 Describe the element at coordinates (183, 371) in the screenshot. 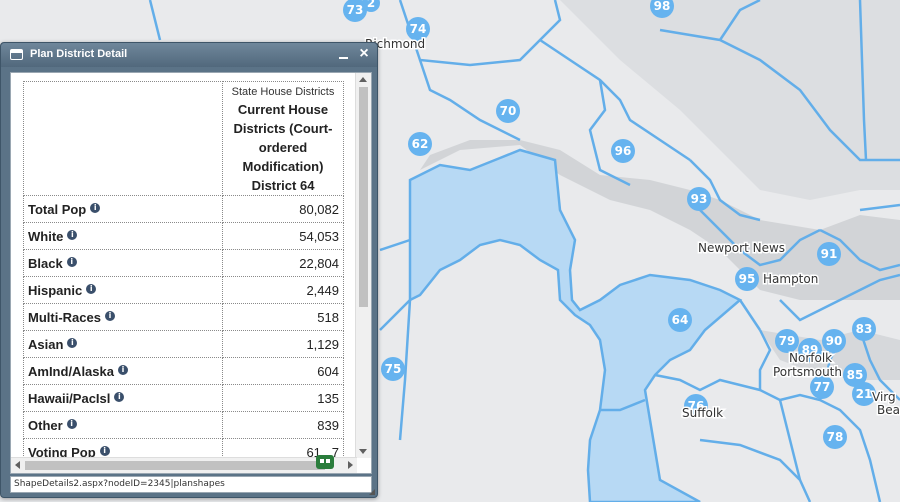

I see `table-row: AmInd/Alaska i 604` at that location.